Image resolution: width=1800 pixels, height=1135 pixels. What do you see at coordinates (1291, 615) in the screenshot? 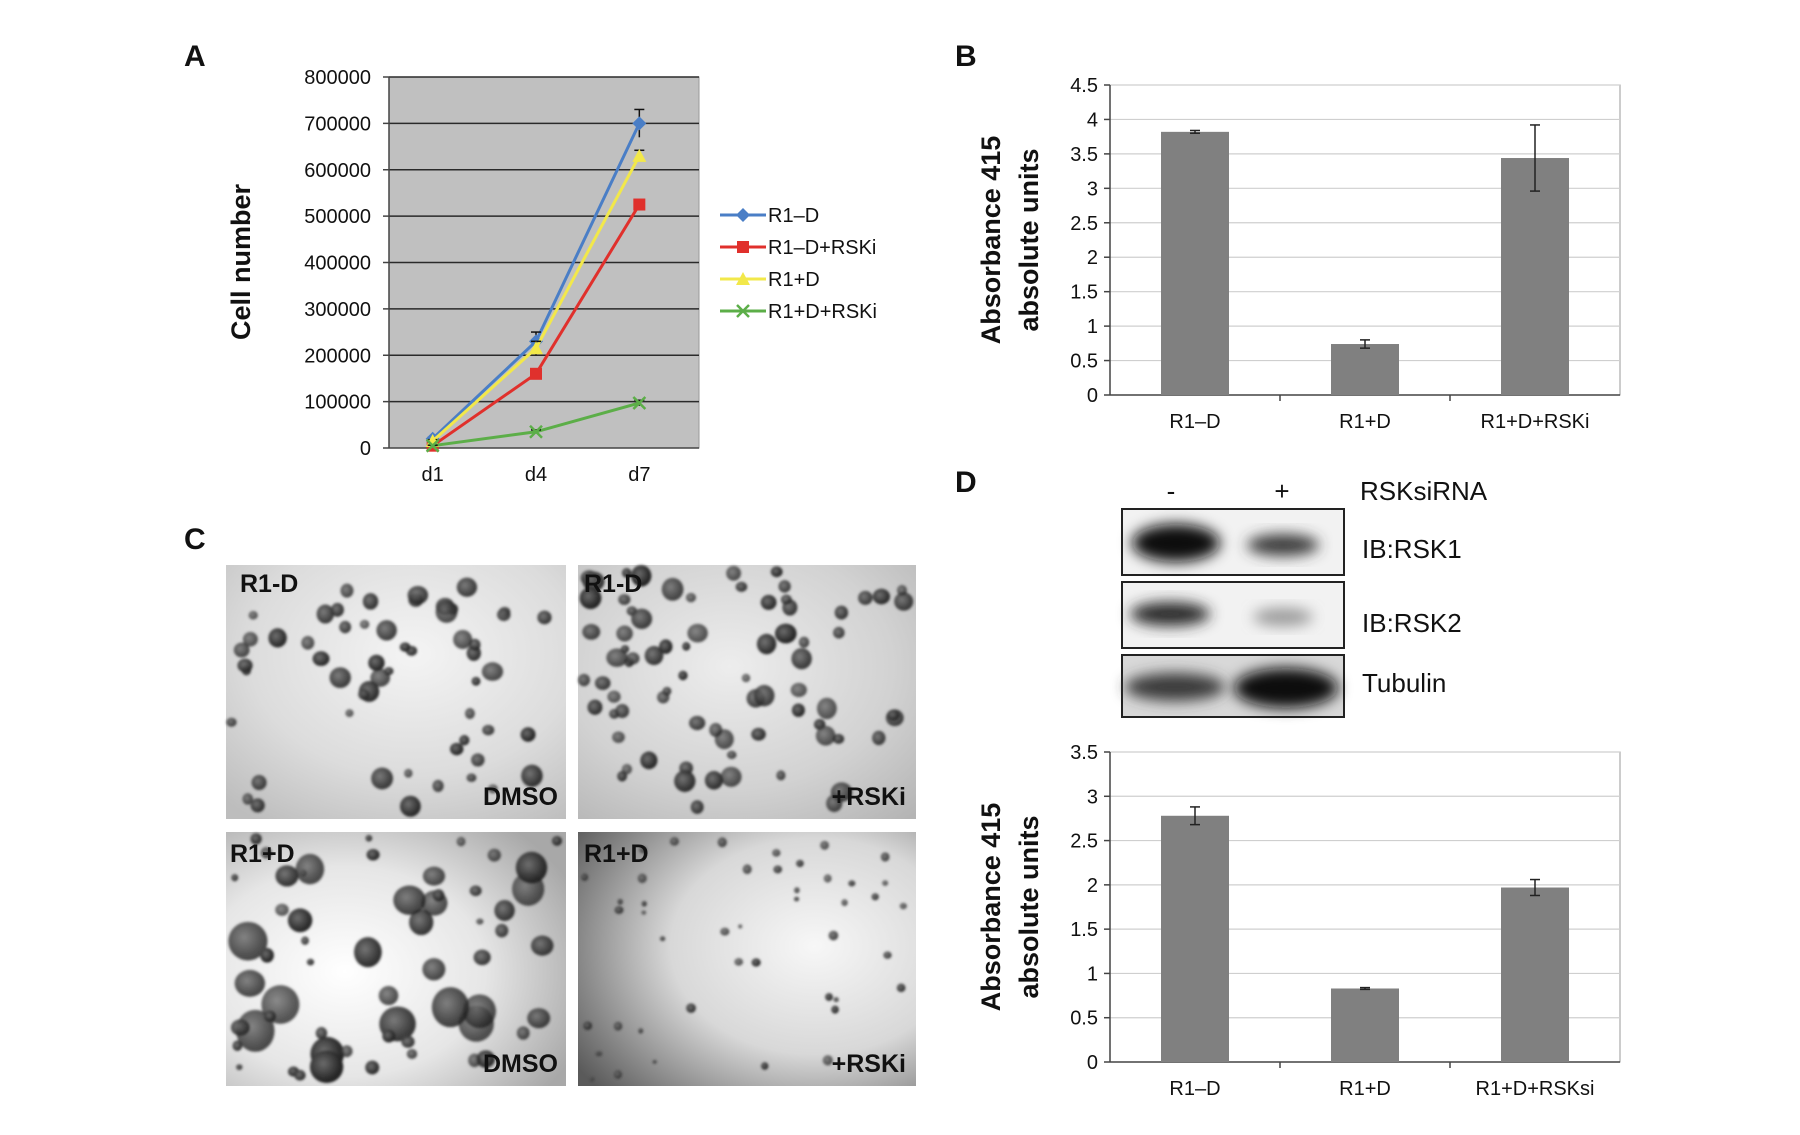
I see `blot-strip-rsk2: IB:RSK2` at bounding box center [1291, 615].